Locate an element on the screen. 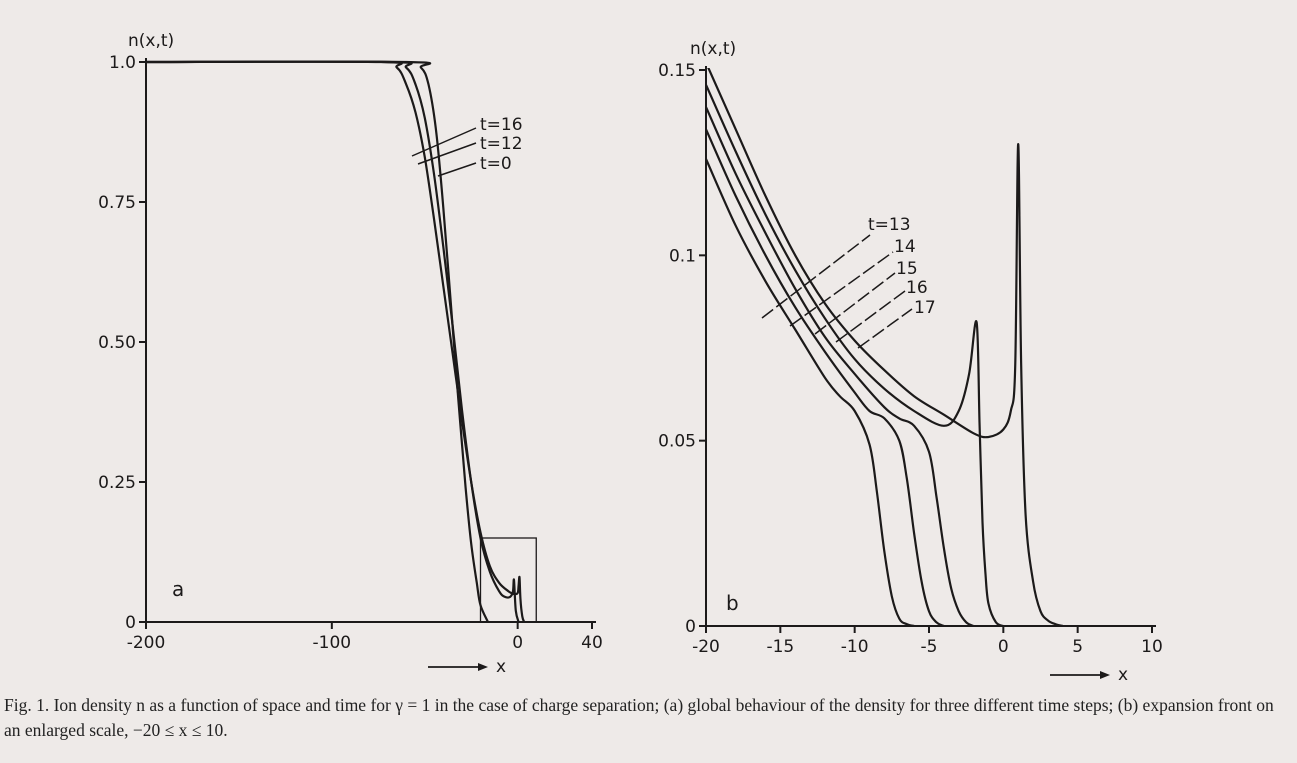 The image size is (1297, 763). panel-b-xtick: 5 is located at coordinates (1077, 641).